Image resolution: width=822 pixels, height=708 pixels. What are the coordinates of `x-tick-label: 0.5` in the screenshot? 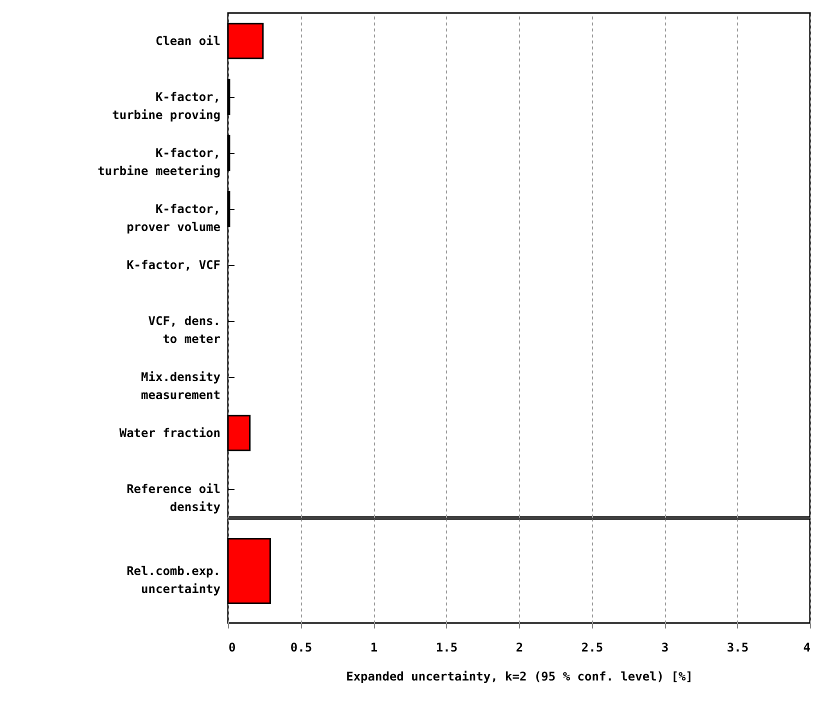 It's located at (301, 647).